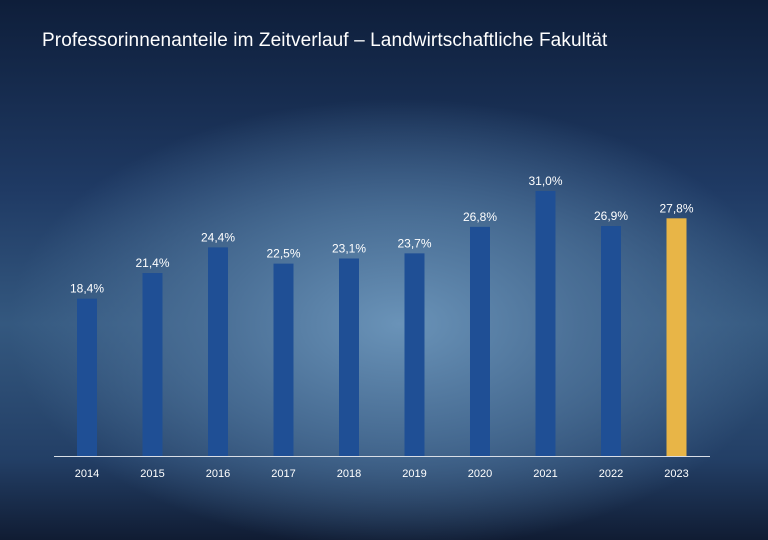 The image size is (768, 540). I want to click on bar-2021, so click(545, 323).